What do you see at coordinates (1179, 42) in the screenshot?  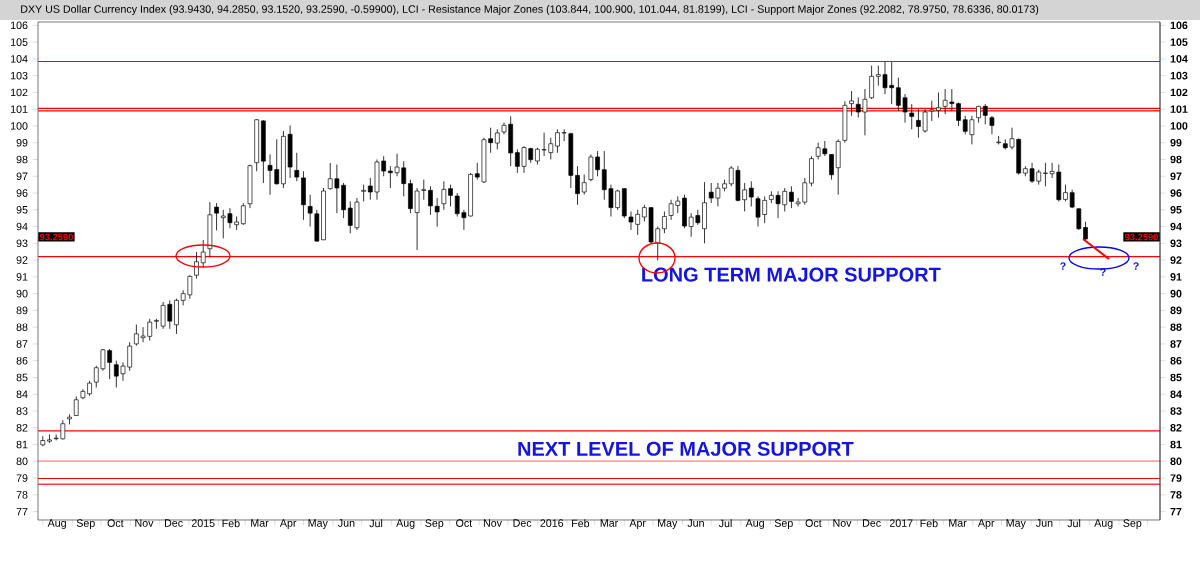 I see `y2-tick-label: 105` at bounding box center [1179, 42].